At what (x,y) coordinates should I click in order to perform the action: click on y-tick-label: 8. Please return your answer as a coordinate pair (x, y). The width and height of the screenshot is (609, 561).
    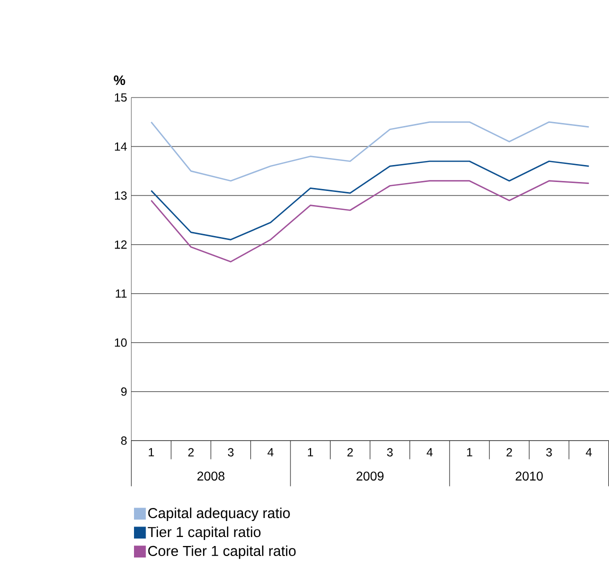
    Looking at the image, I should click on (124, 440).